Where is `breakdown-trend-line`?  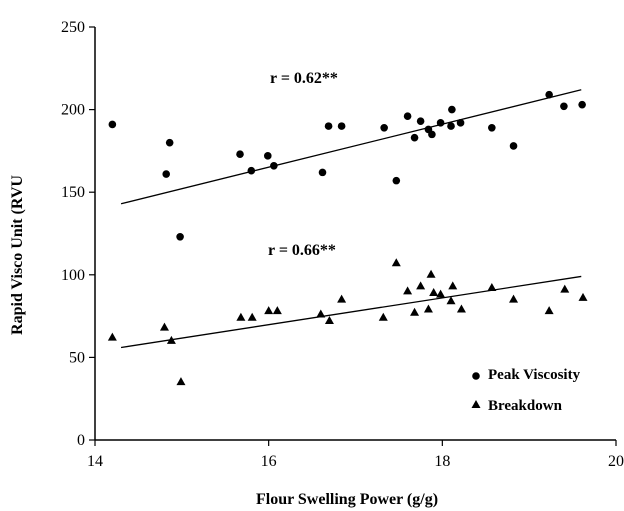
breakdown-trend-line is located at coordinates (351, 312).